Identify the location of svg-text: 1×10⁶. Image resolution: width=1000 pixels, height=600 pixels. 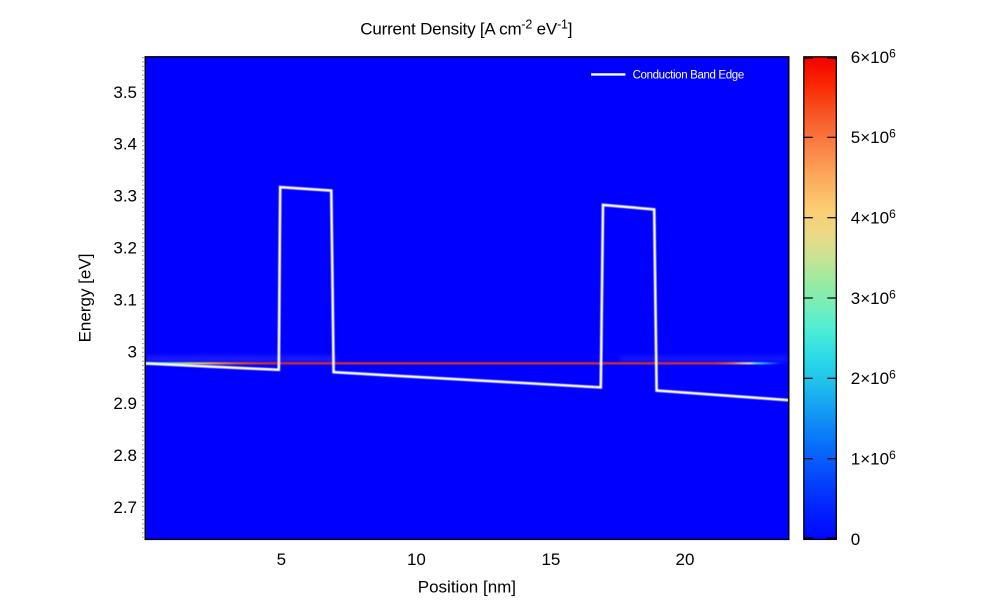
(873, 458).